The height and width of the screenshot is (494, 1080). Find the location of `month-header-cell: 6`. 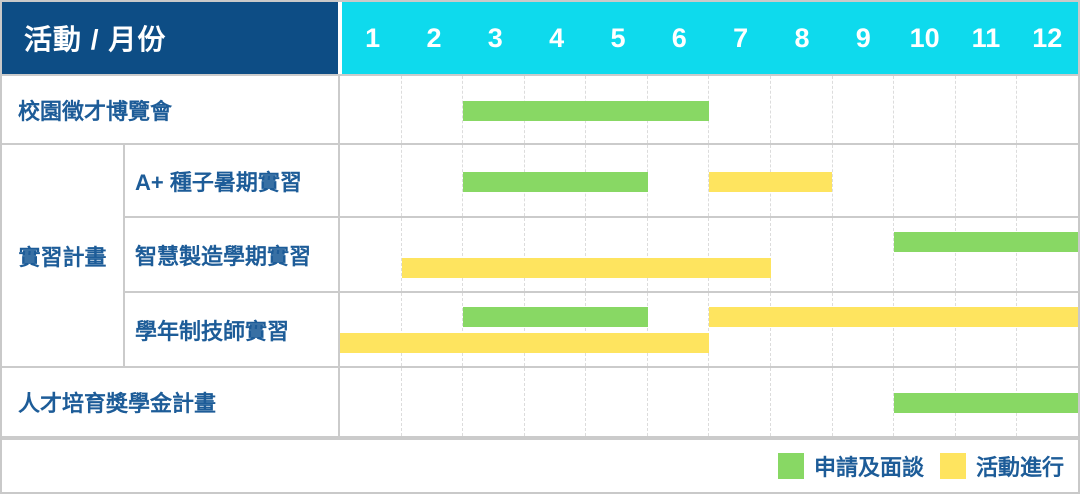

month-header-cell: 6 is located at coordinates (679, 37).